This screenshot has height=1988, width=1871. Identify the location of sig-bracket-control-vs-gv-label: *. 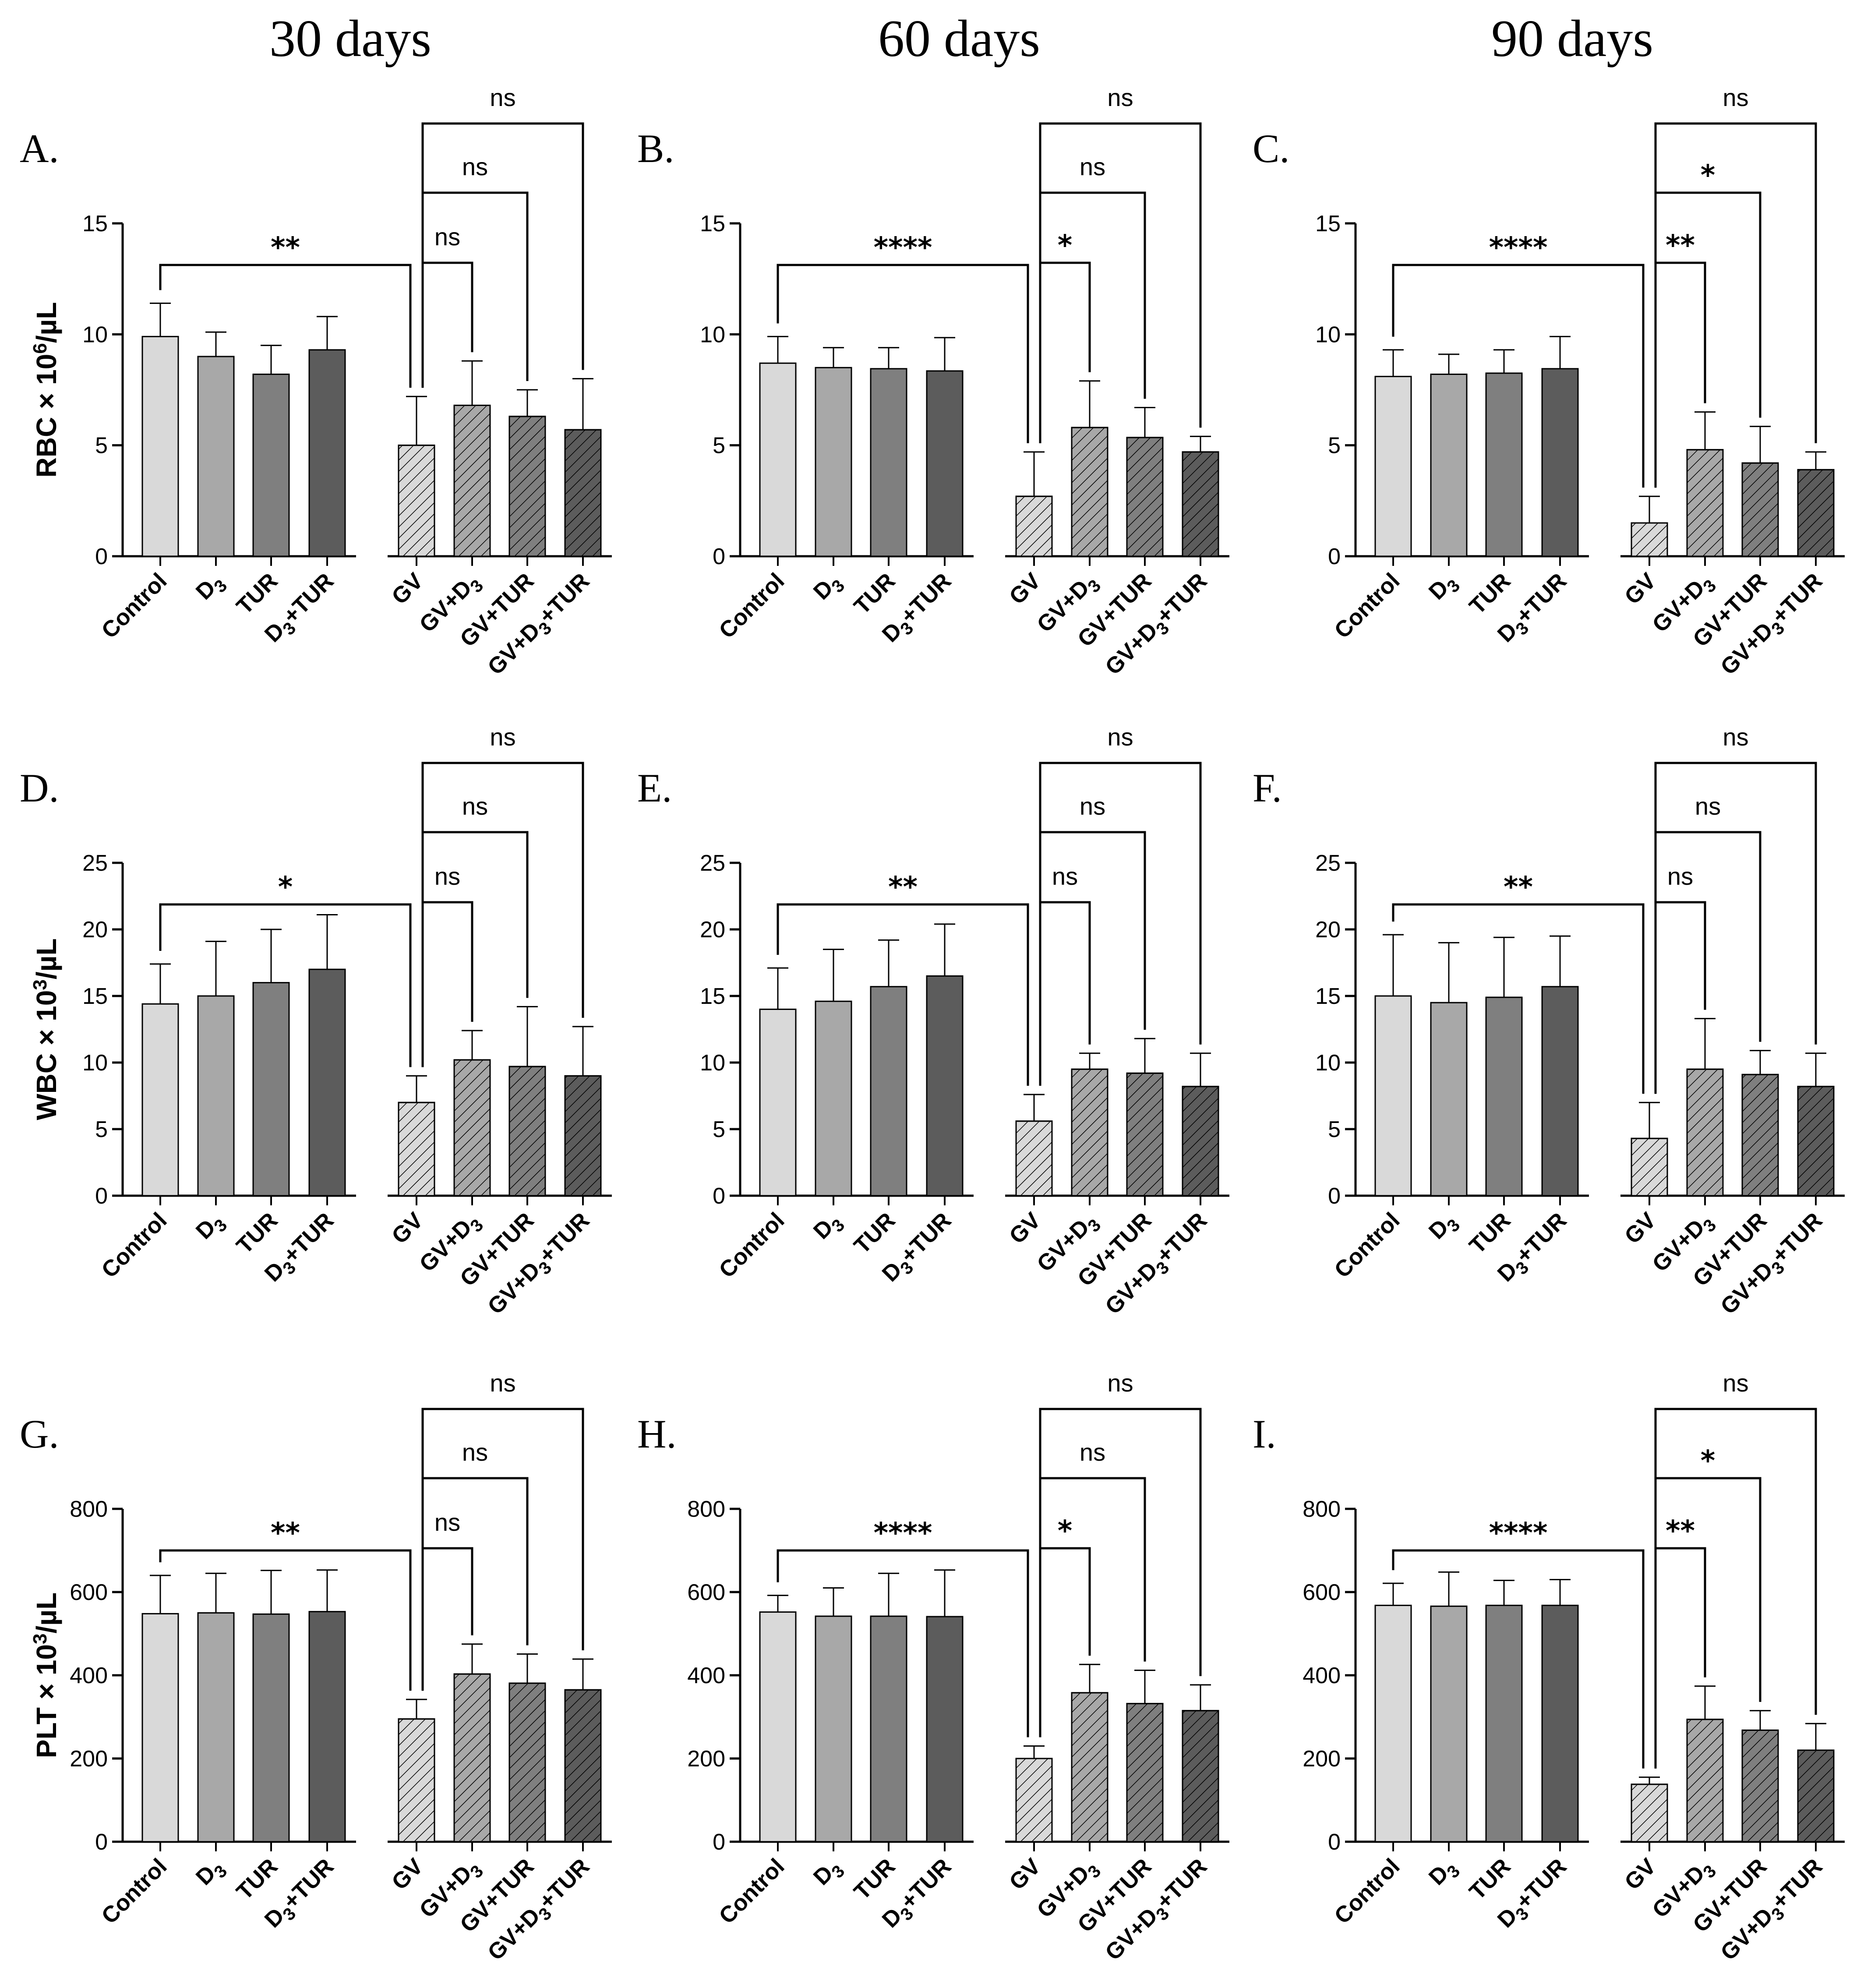
(285, 887).